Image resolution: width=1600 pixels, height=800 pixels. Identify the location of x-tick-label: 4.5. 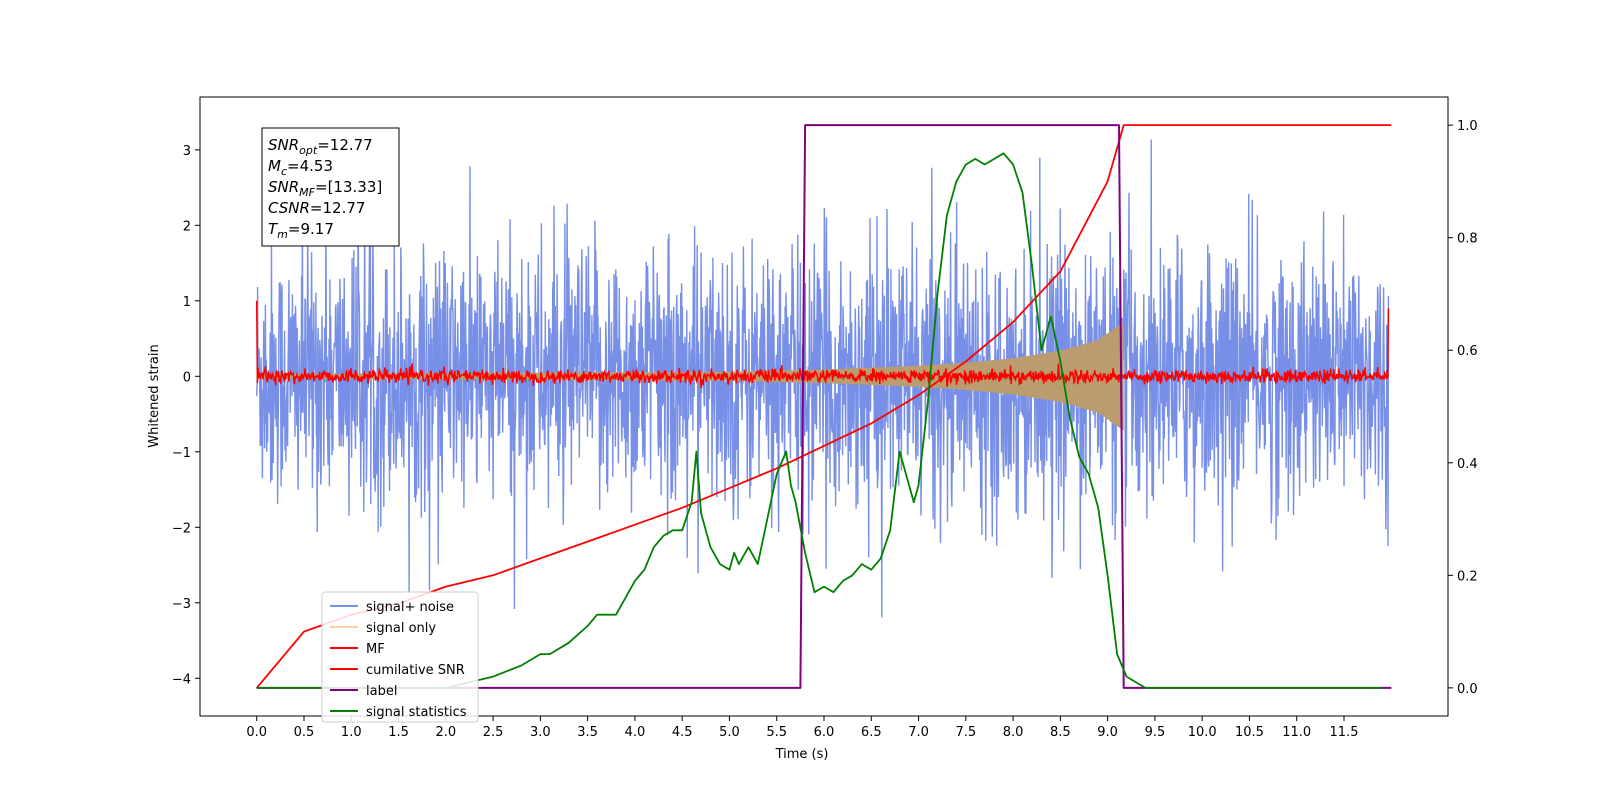
(682, 732).